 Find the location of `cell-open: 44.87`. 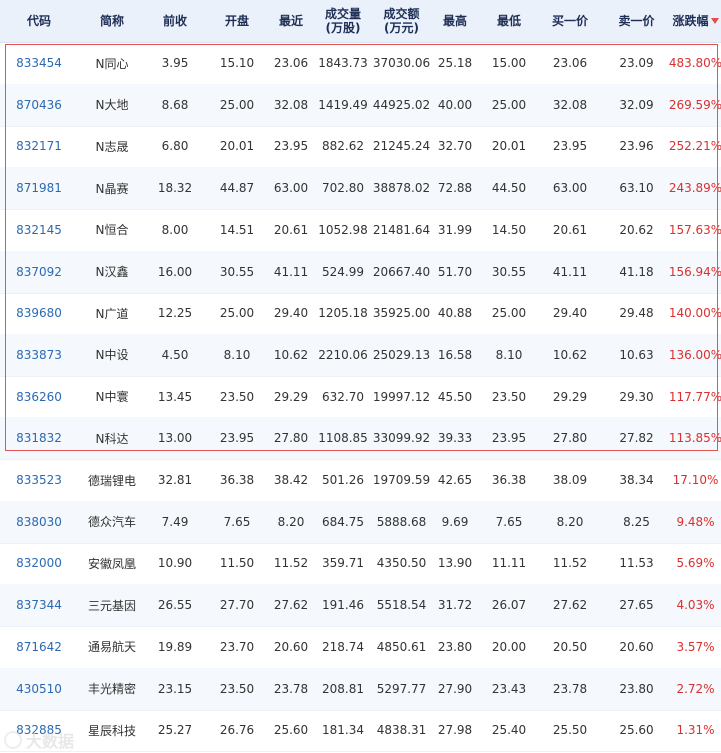

cell-open: 44.87 is located at coordinates (237, 188).